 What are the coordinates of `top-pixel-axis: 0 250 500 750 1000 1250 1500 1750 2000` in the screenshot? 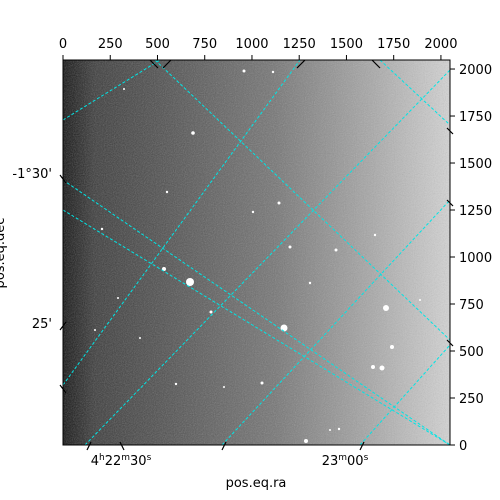 It's located at (258, 48).